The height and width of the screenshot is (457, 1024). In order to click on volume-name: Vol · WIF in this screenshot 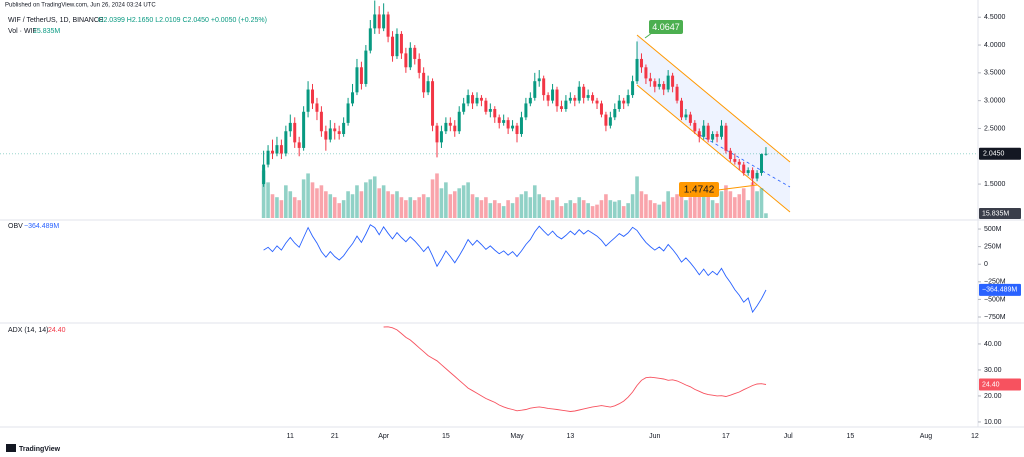, I will do `click(22, 31)`.